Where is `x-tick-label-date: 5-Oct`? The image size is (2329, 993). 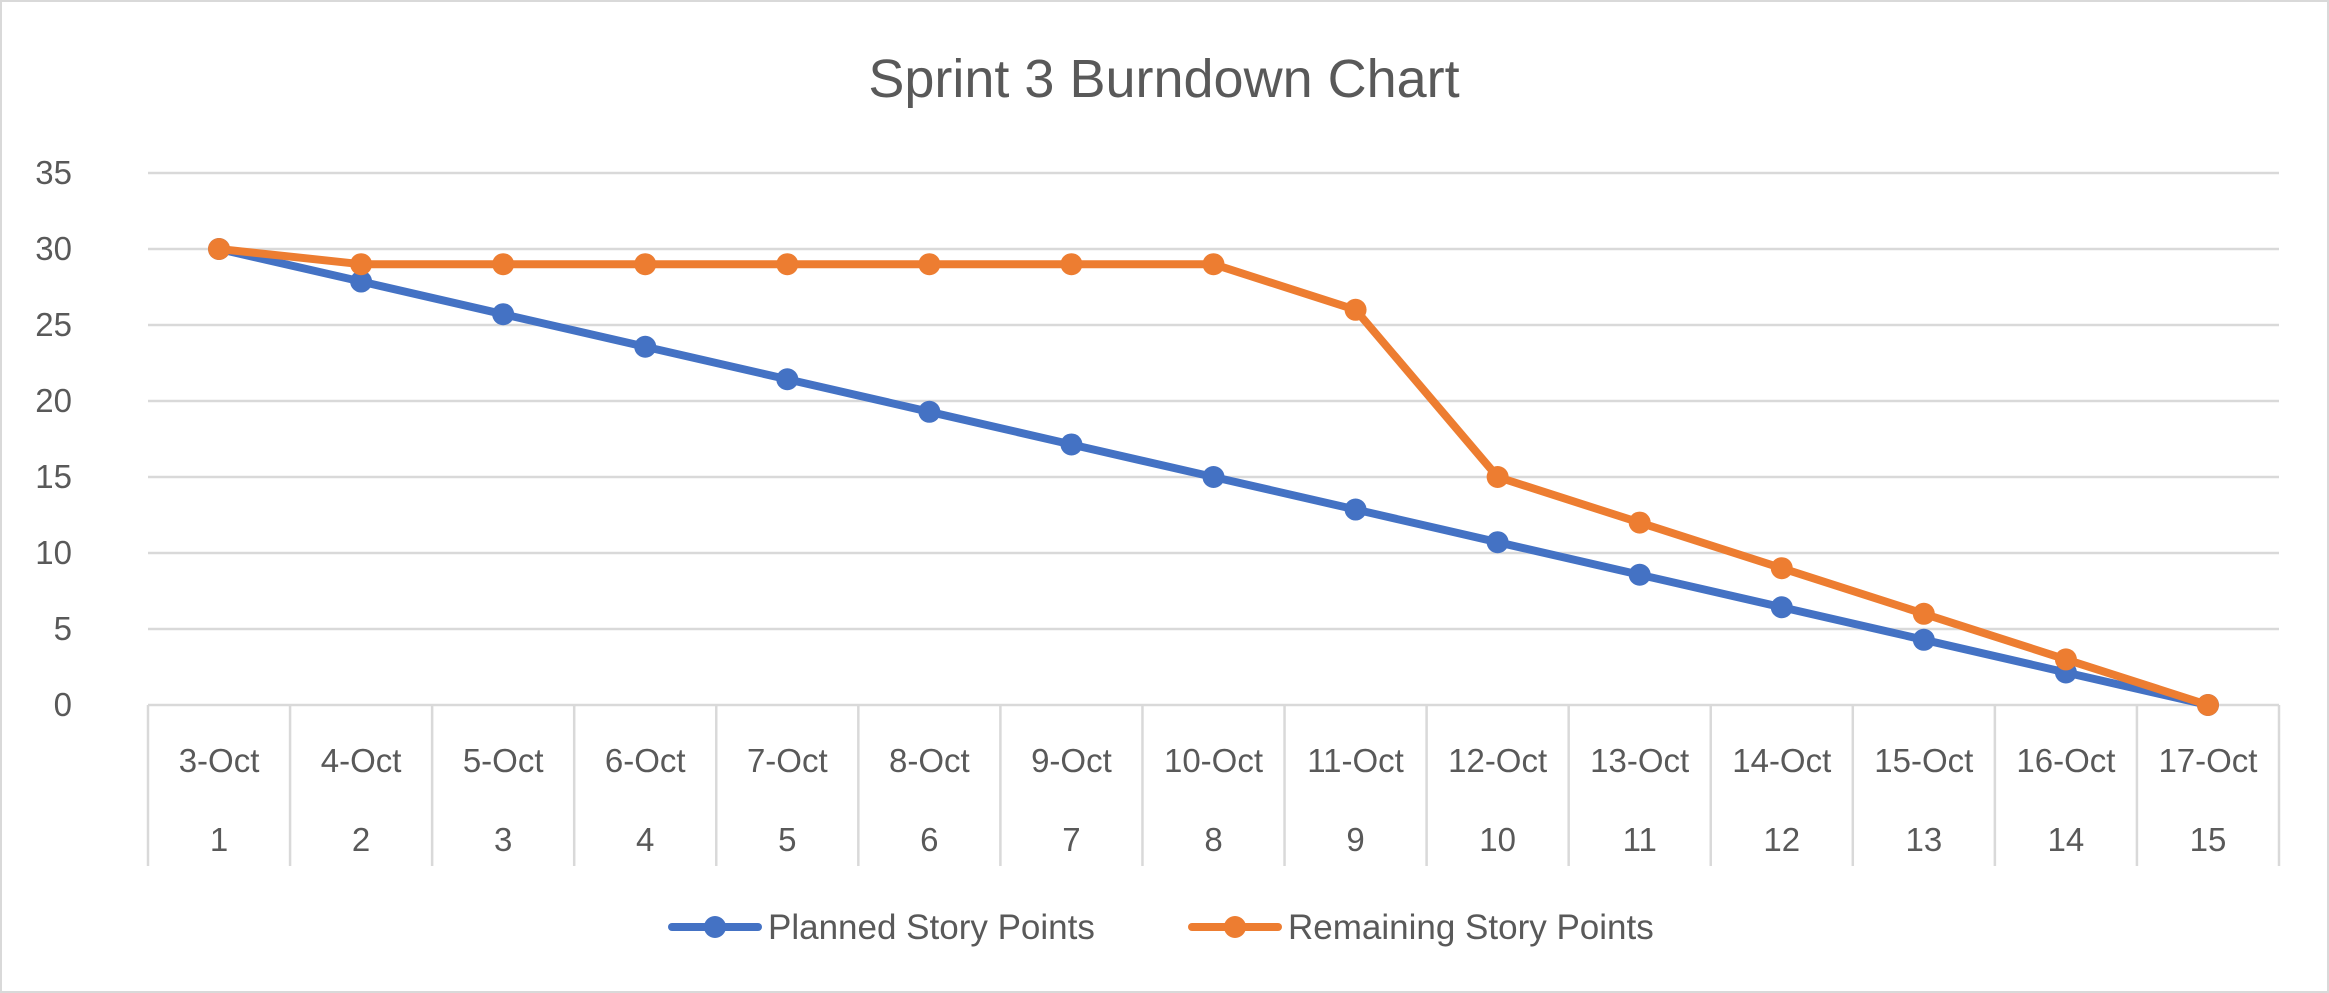
x-tick-label-date: 5-Oct is located at coordinates (503, 760).